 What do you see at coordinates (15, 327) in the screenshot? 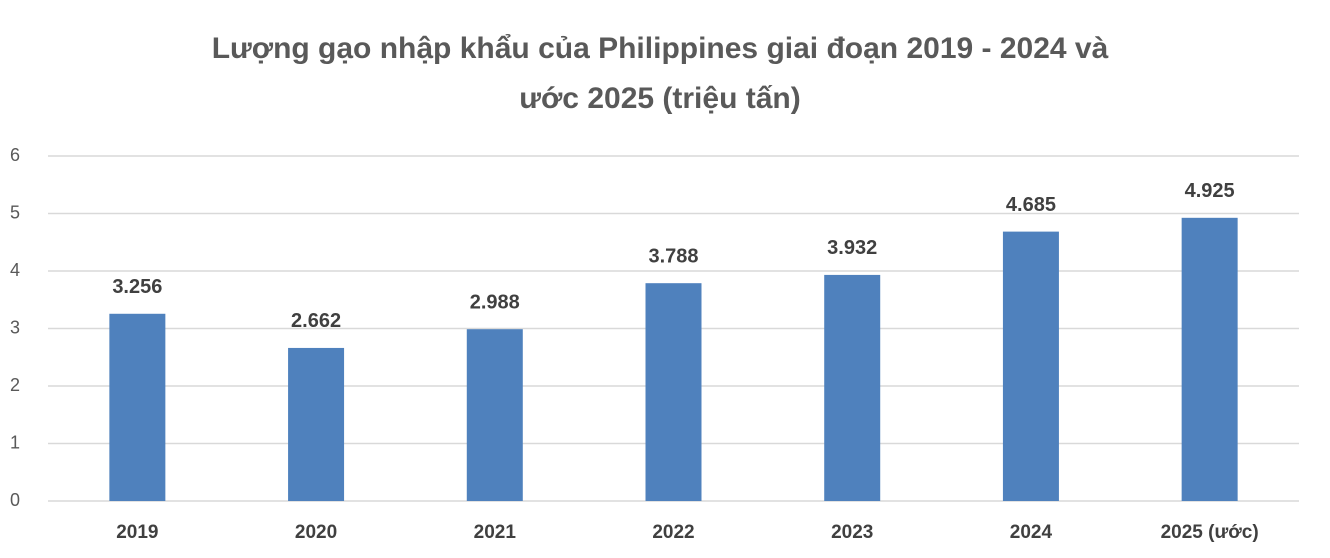
I see `y-tick-label: 3` at bounding box center [15, 327].